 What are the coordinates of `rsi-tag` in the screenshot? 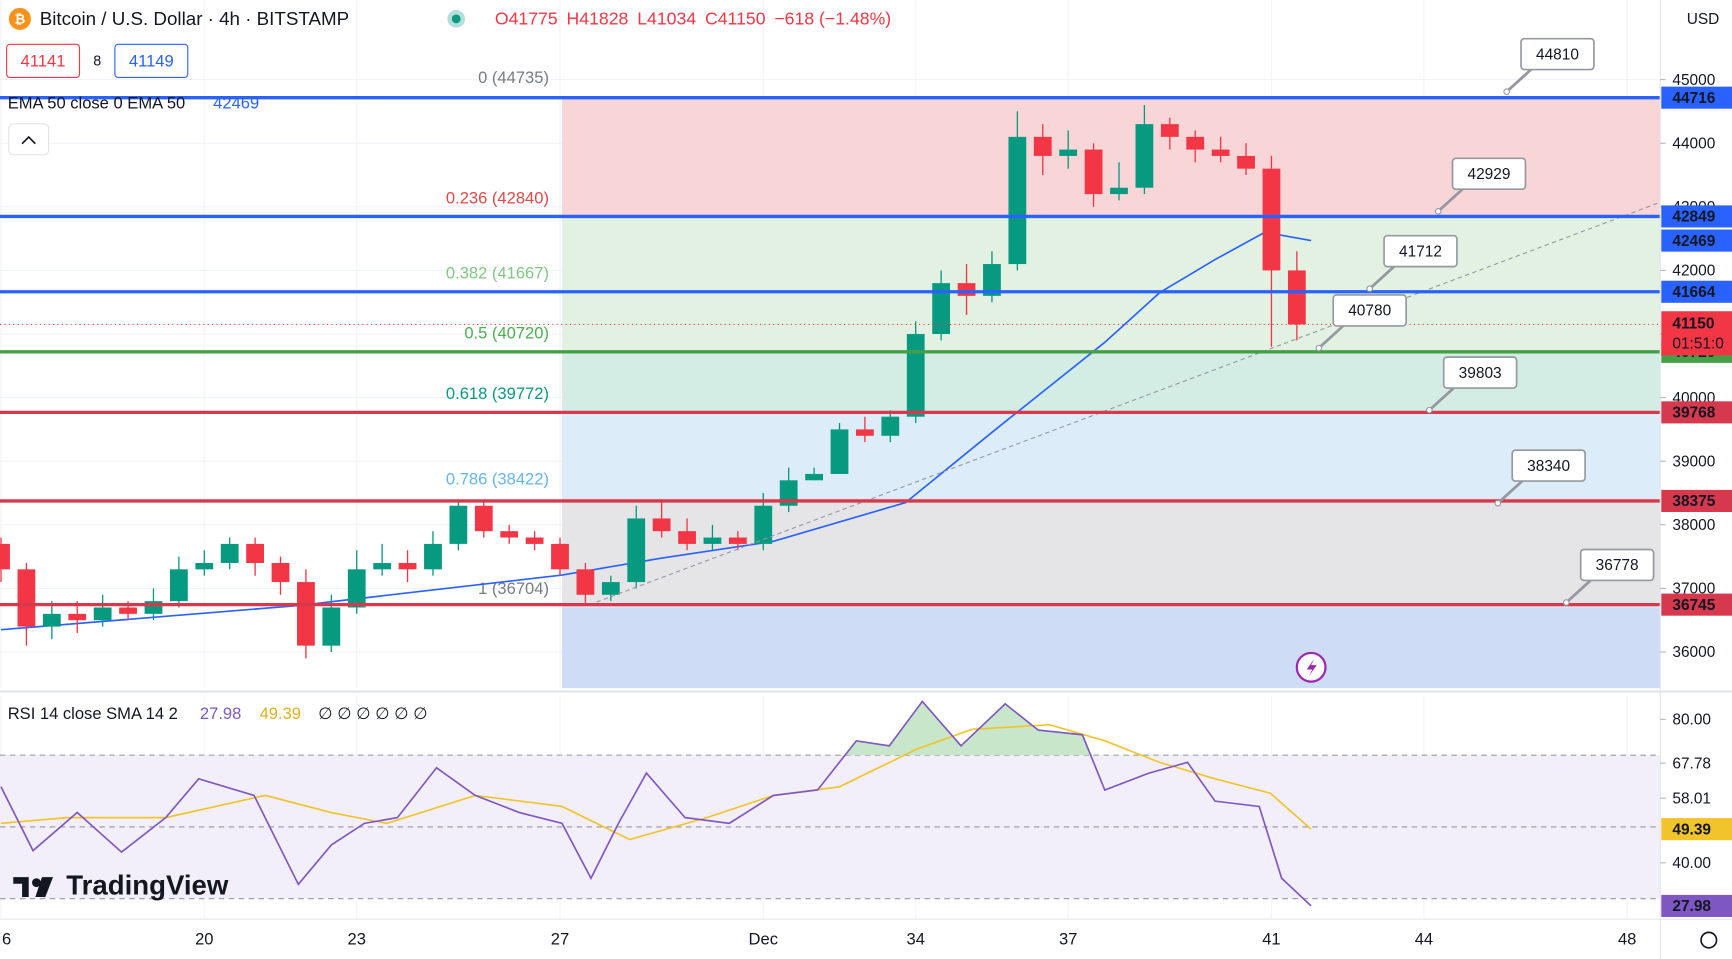 It's located at (1696, 829).